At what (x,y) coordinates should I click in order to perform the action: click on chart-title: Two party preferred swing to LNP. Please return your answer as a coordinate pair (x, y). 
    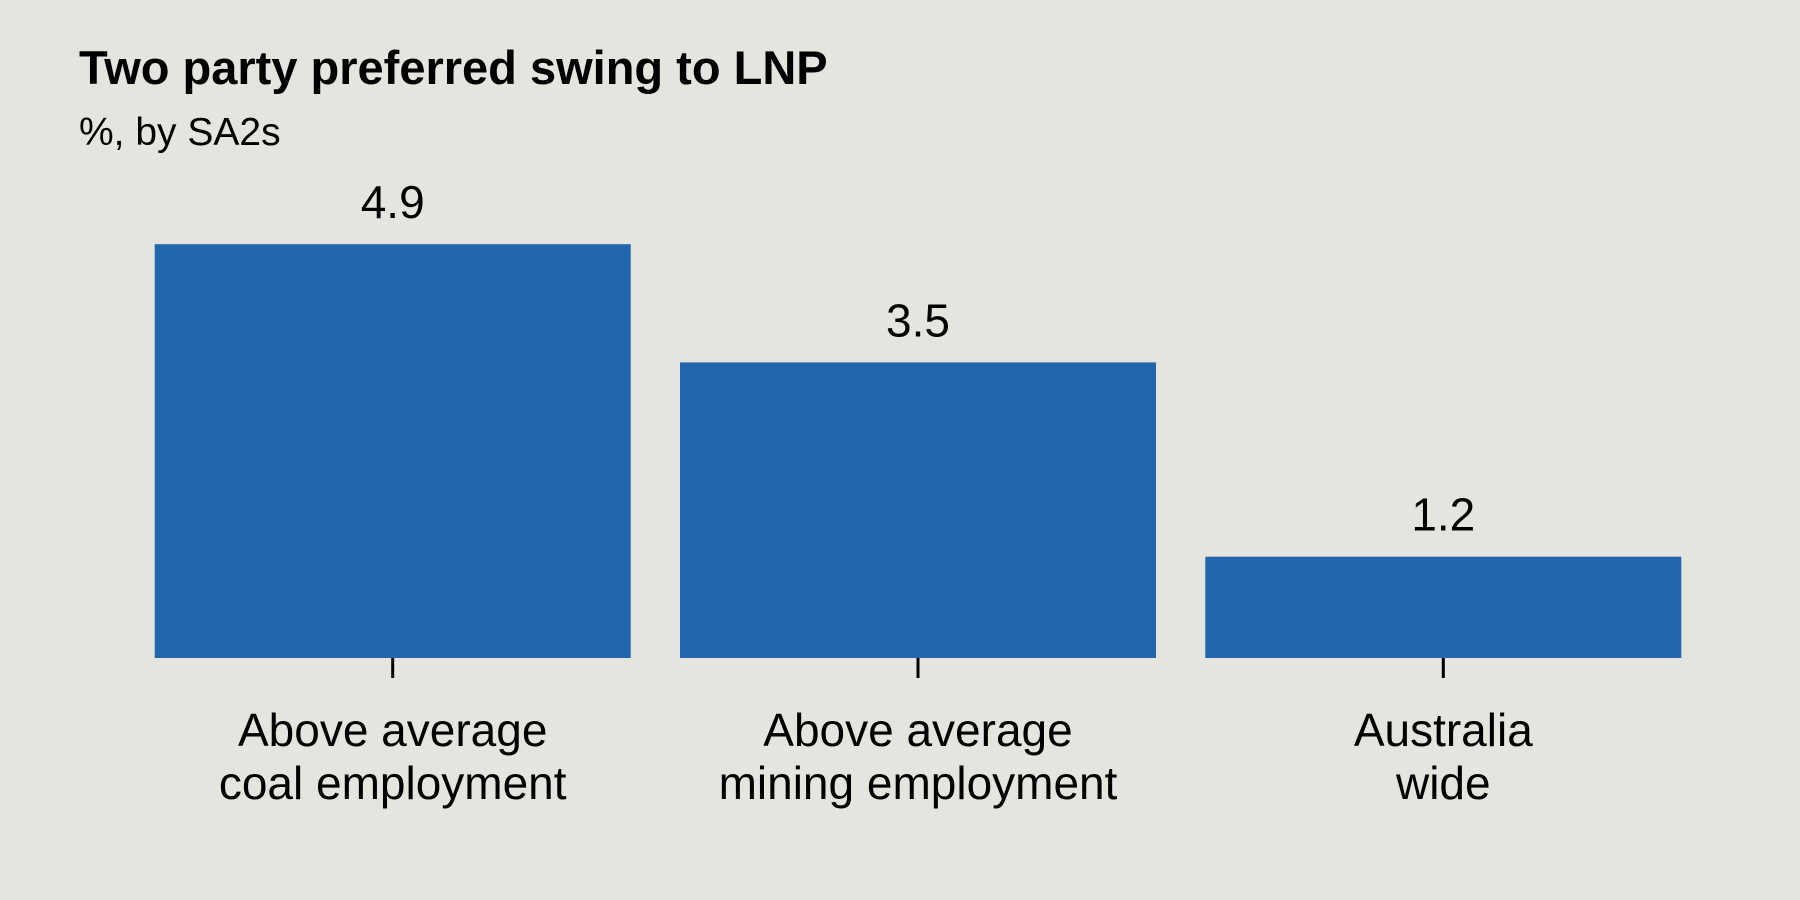
    Looking at the image, I should click on (453, 67).